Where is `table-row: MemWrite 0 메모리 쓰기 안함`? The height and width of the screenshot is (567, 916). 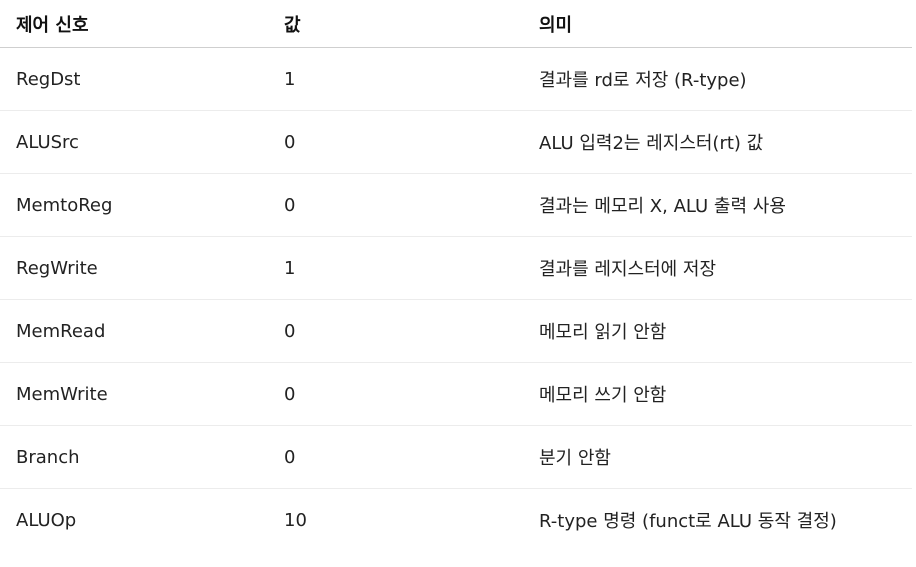
table-row: MemWrite 0 메모리 쓰기 안함 is located at coordinates (456, 394).